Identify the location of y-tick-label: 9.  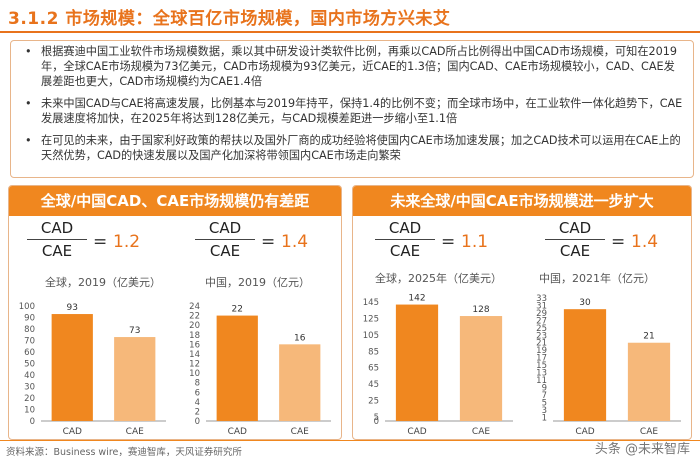
(544, 388).